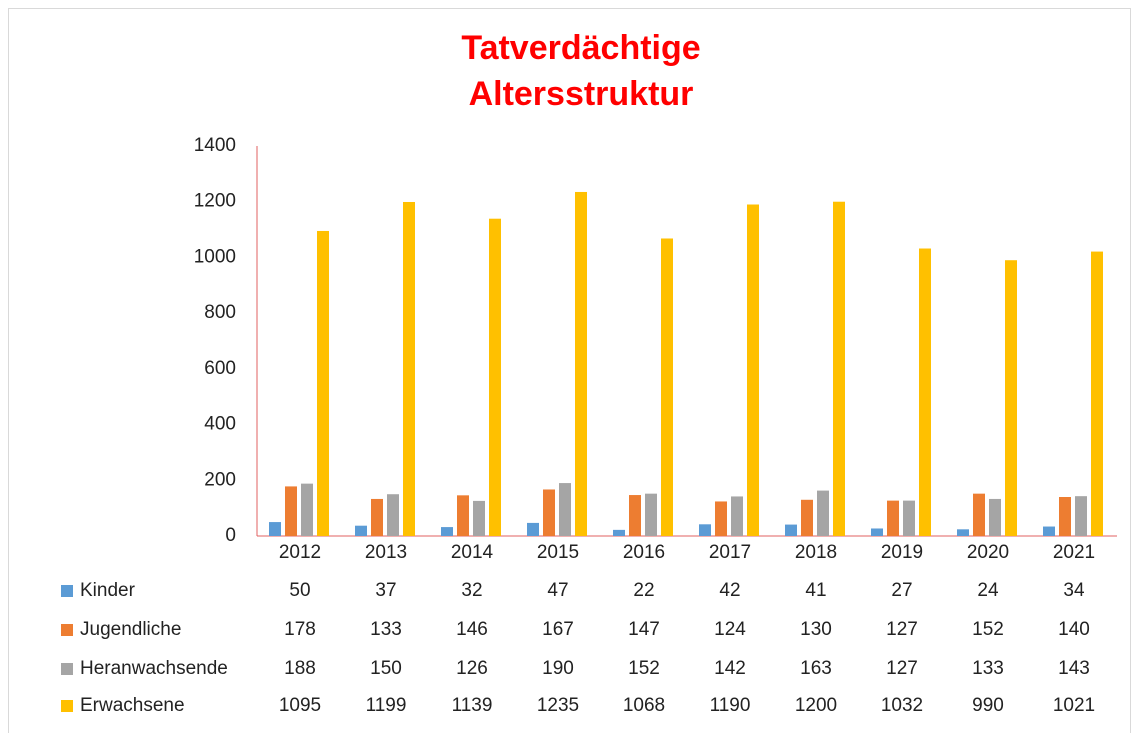 The image size is (1139, 738). What do you see at coordinates (558, 629) in the screenshot?
I see `table-value: 167` at bounding box center [558, 629].